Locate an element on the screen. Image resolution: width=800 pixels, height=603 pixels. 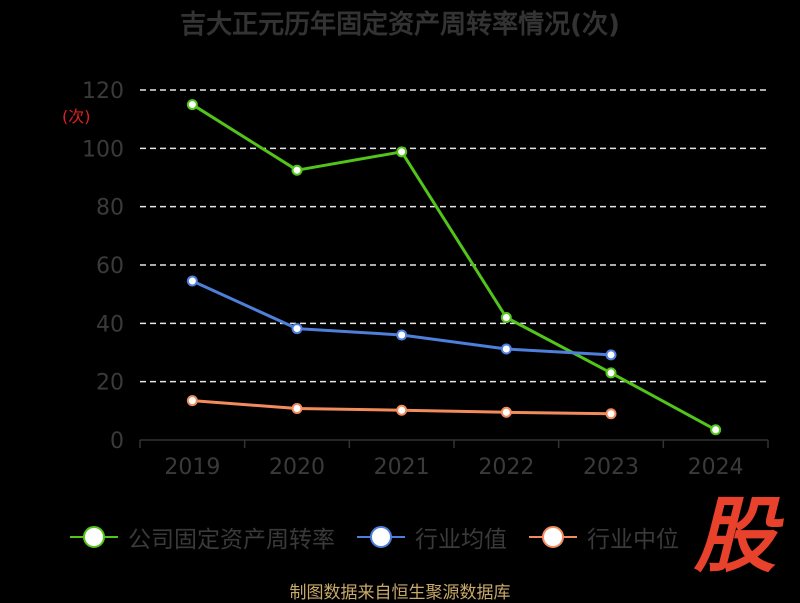
x-tick-label: 2024 is located at coordinates (716, 467).